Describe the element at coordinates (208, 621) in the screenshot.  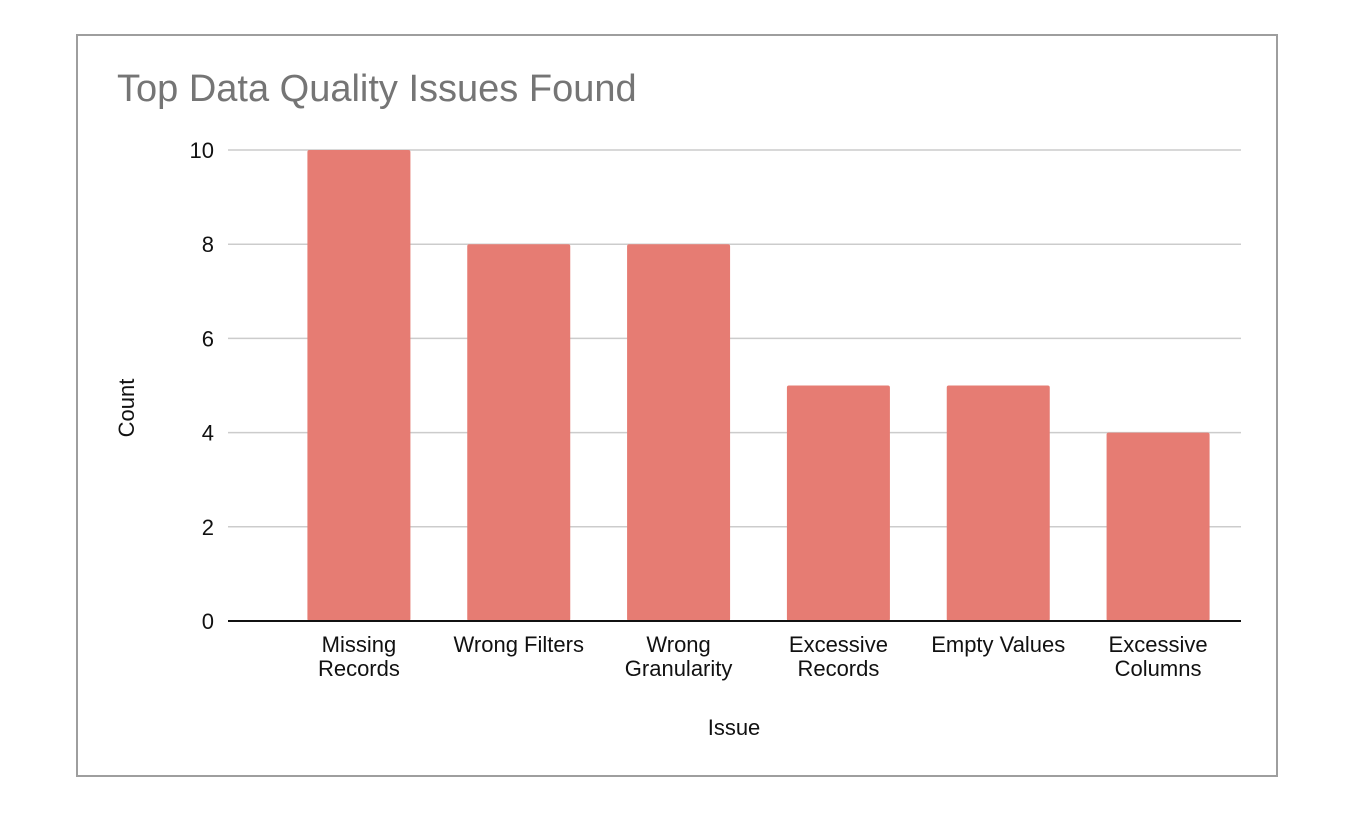
I see `y-tick-label: 0` at that location.